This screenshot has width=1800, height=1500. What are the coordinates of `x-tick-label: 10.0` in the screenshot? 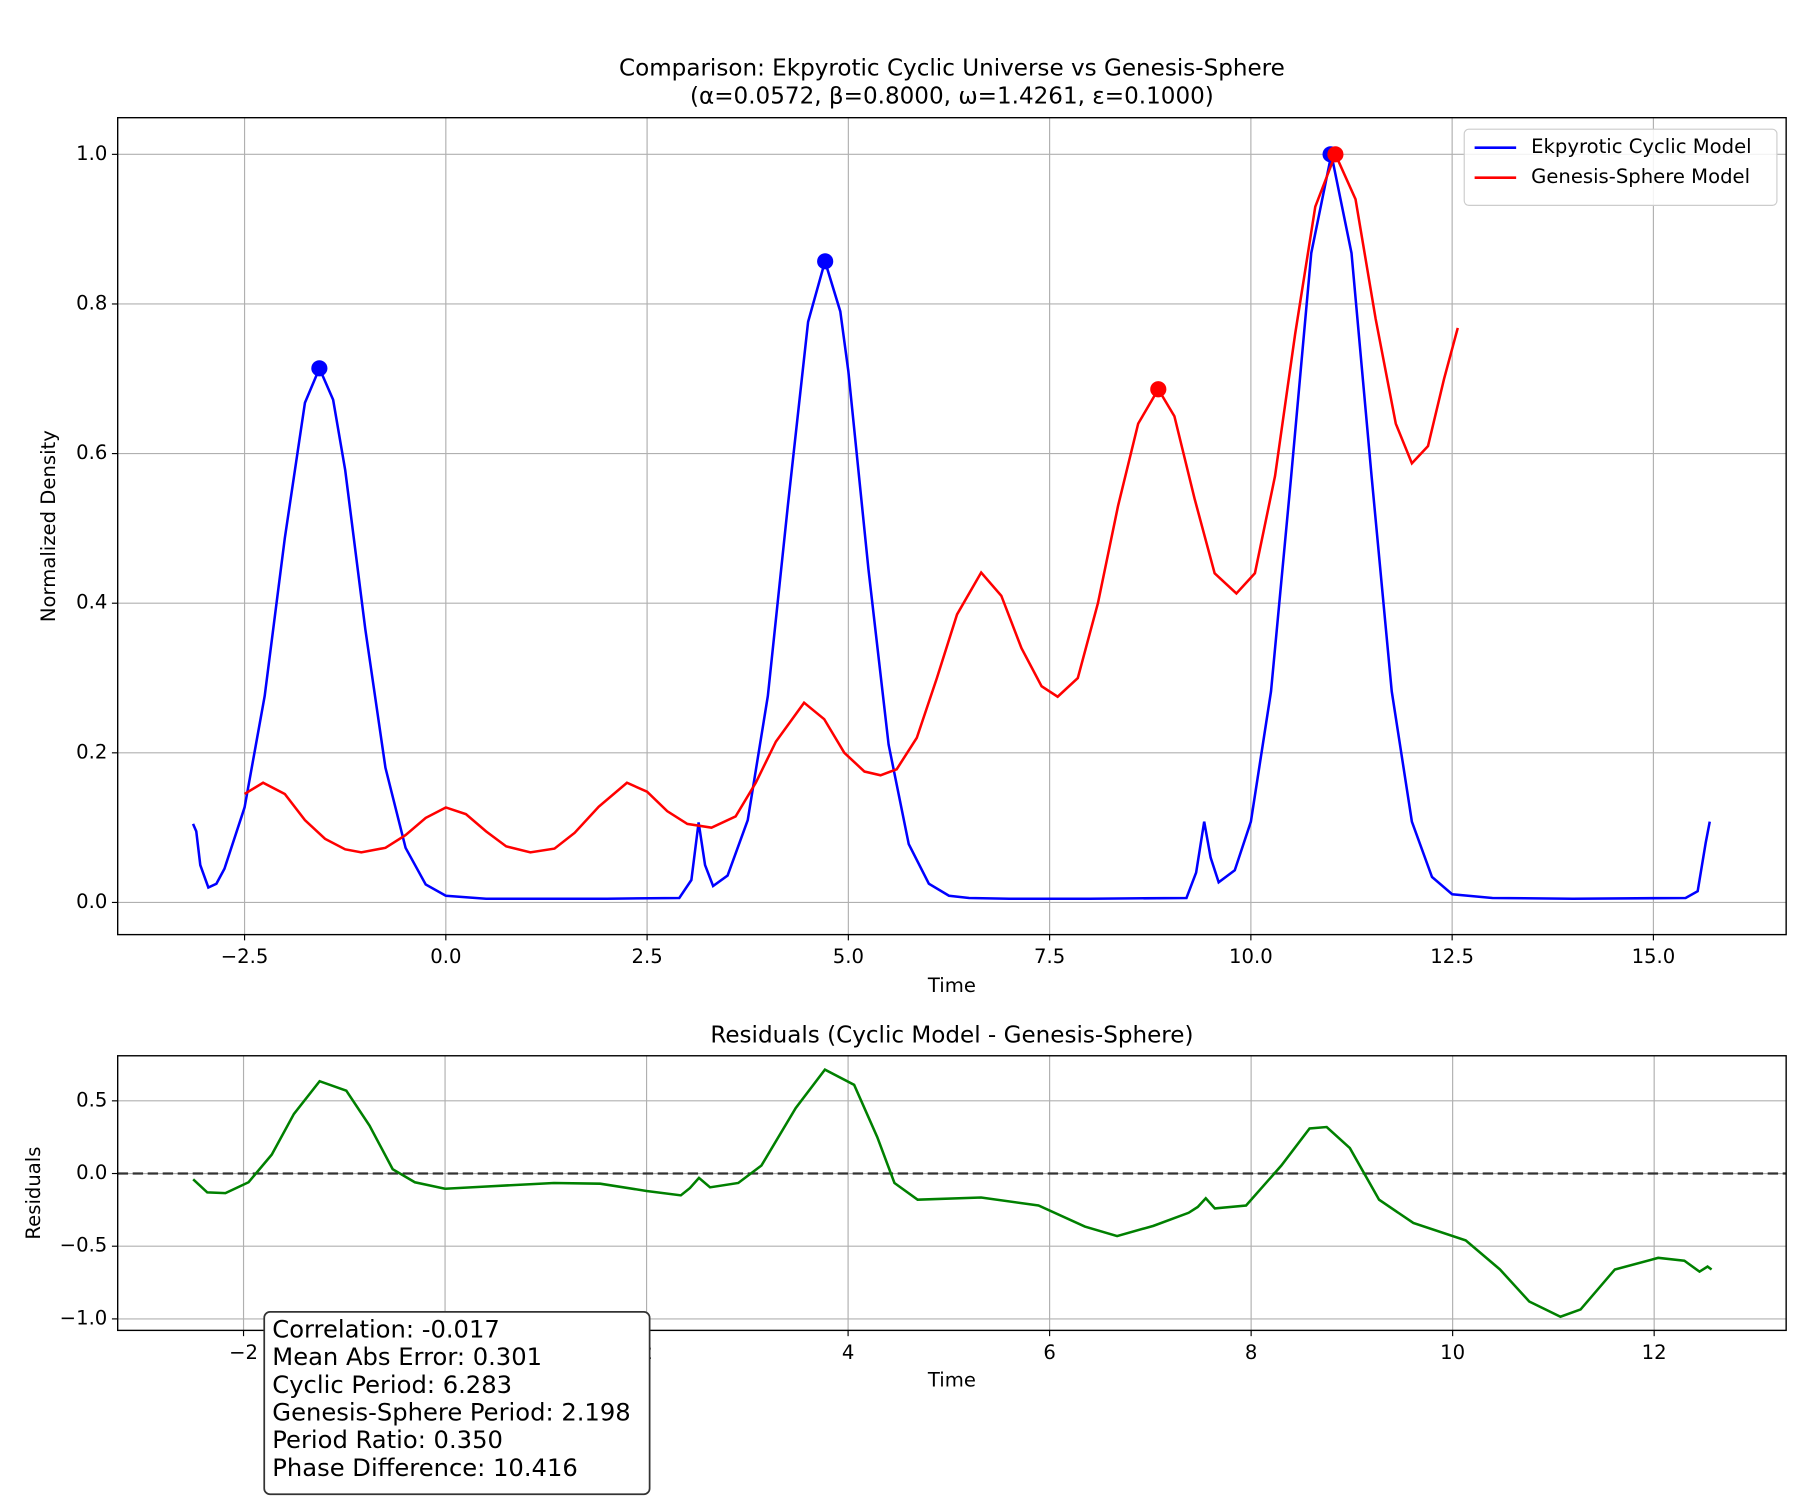 It's located at (1251, 956).